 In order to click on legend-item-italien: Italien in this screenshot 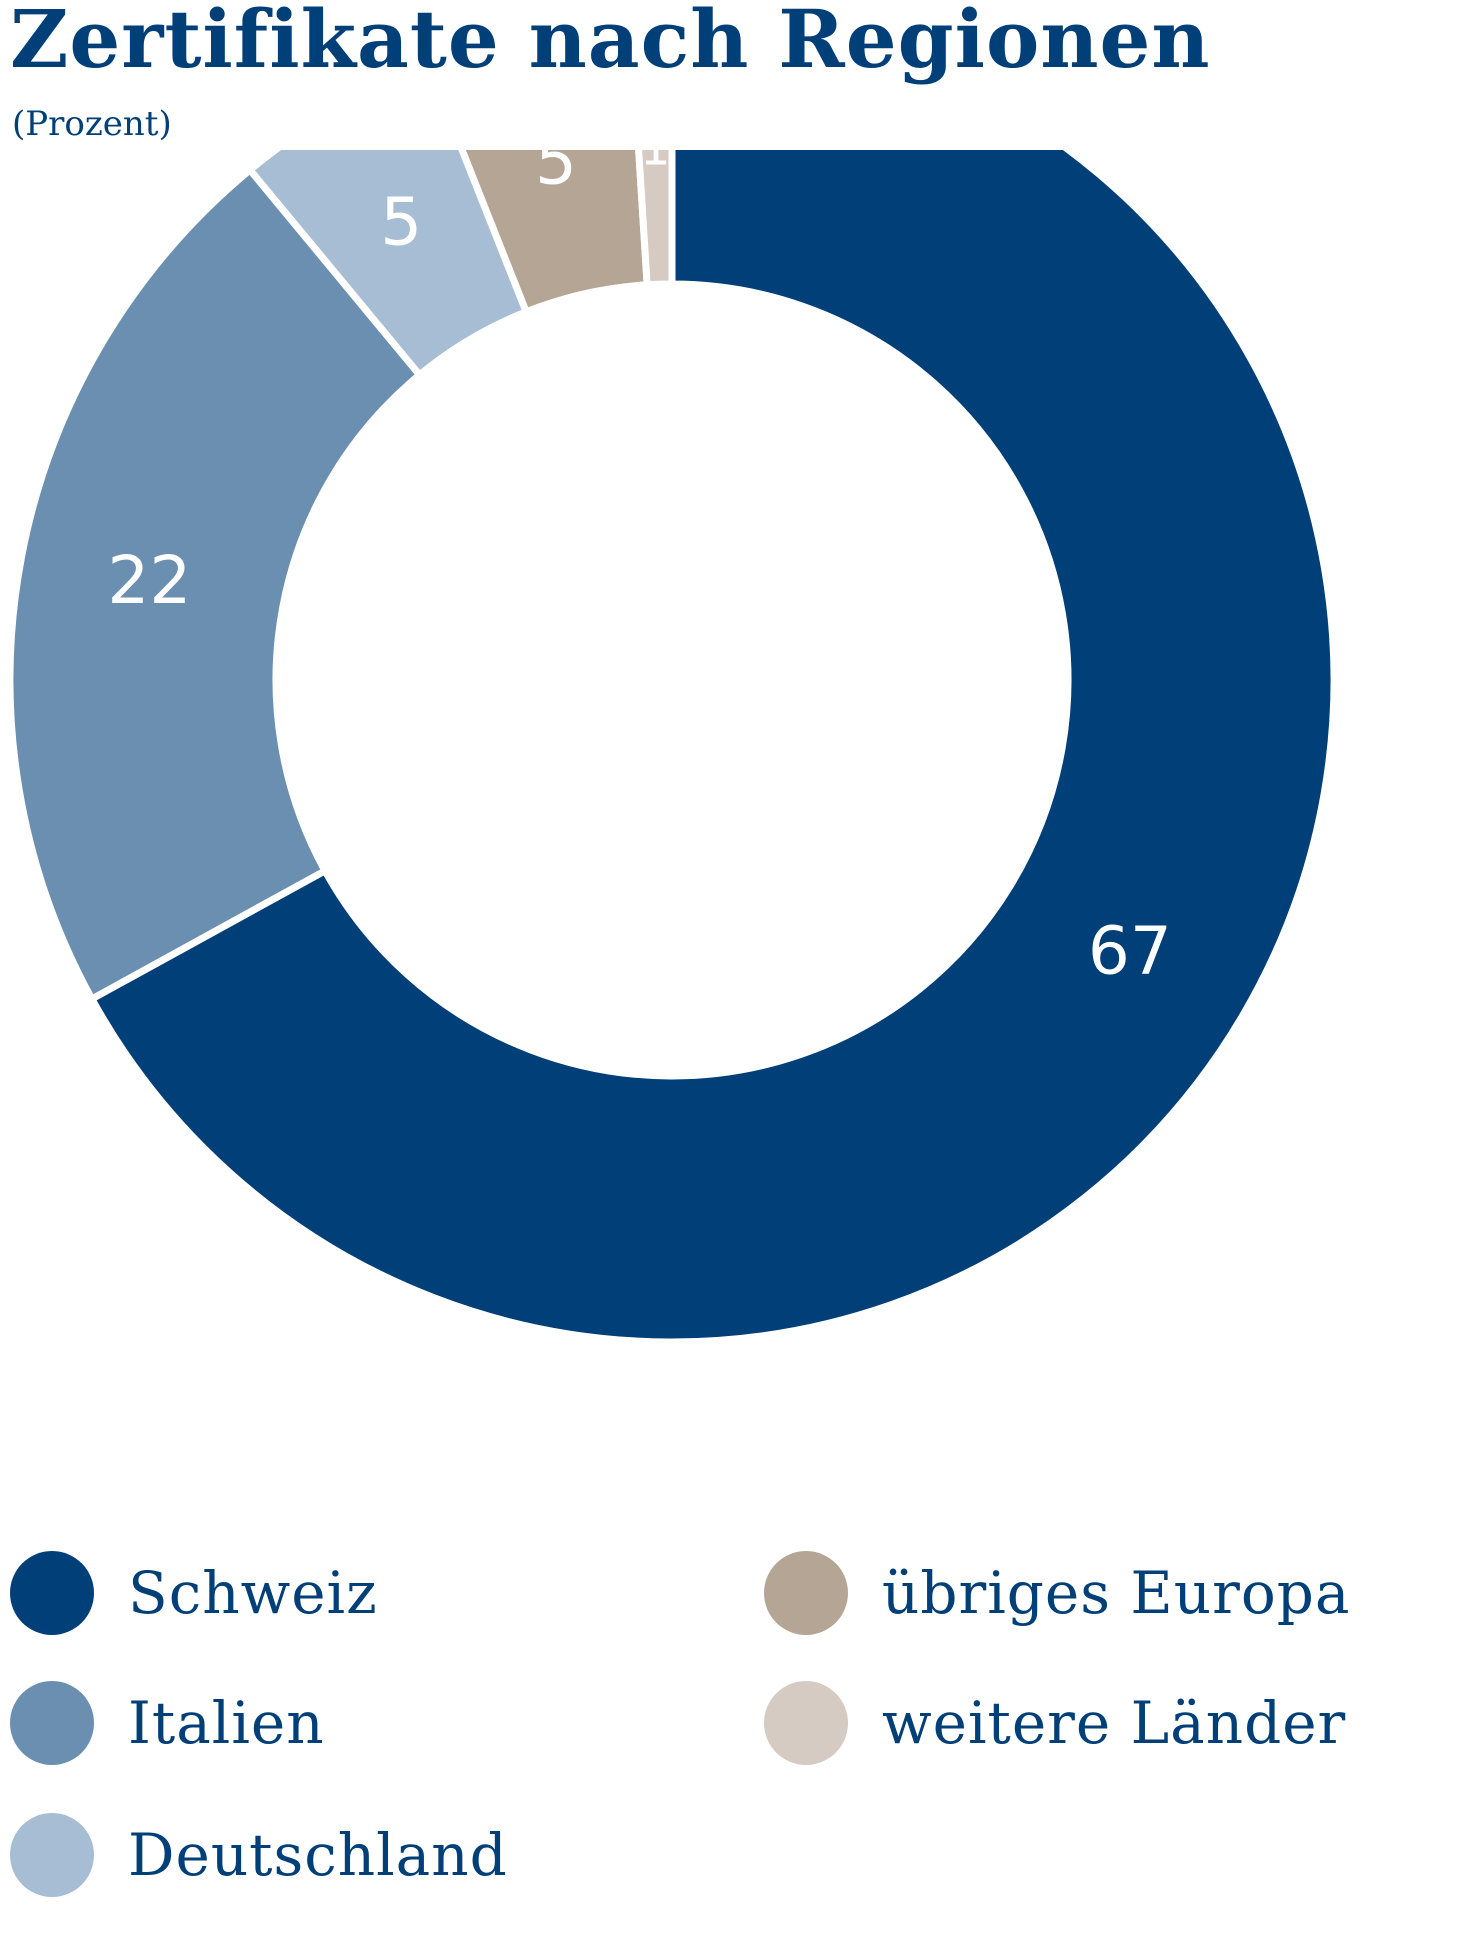, I will do `click(167, 1723)`.